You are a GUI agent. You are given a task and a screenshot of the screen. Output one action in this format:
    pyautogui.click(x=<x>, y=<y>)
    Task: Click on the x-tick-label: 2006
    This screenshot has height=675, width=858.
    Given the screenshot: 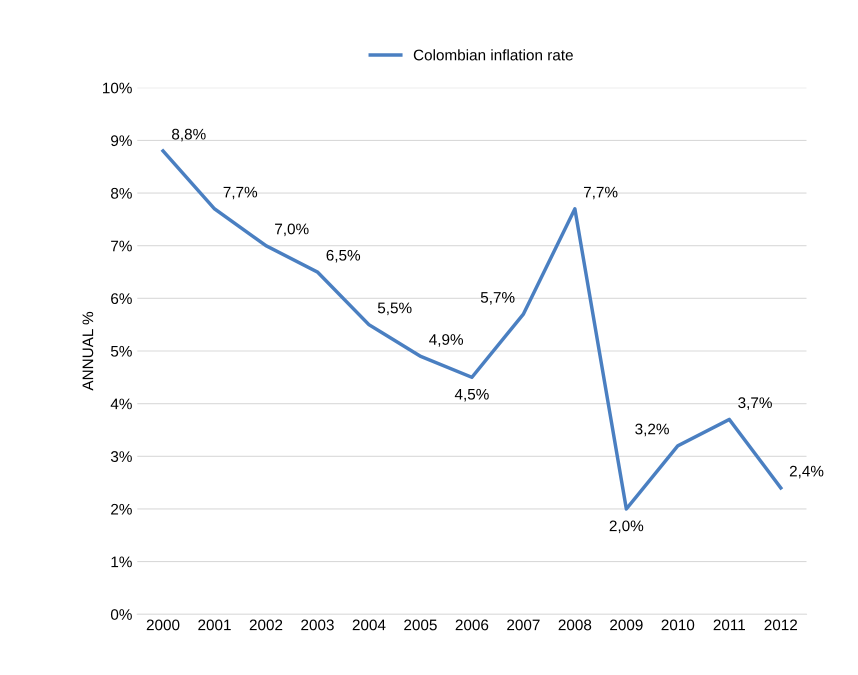 What is the action you would take?
    pyautogui.click(x=472, y=625)
    